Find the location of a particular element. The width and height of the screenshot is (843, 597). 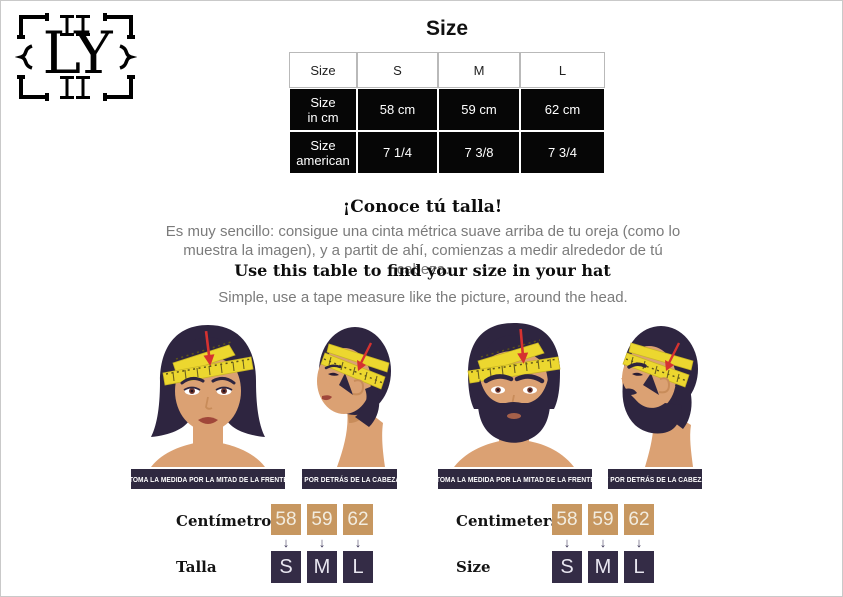

page-title: Size is located at coordinates (447, 28).